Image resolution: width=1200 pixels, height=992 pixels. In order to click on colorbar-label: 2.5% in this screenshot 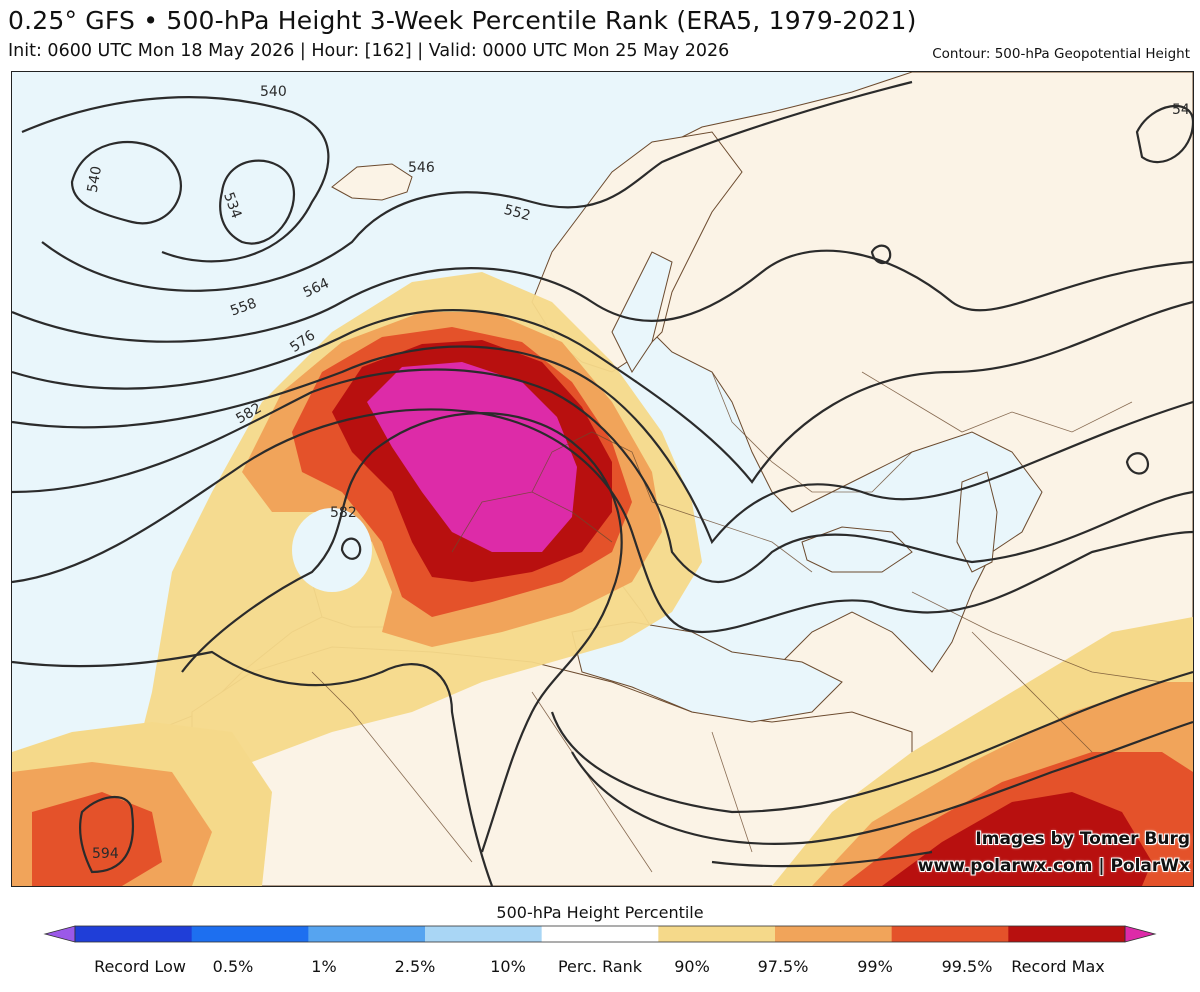, I will do `click(415, 966)`.